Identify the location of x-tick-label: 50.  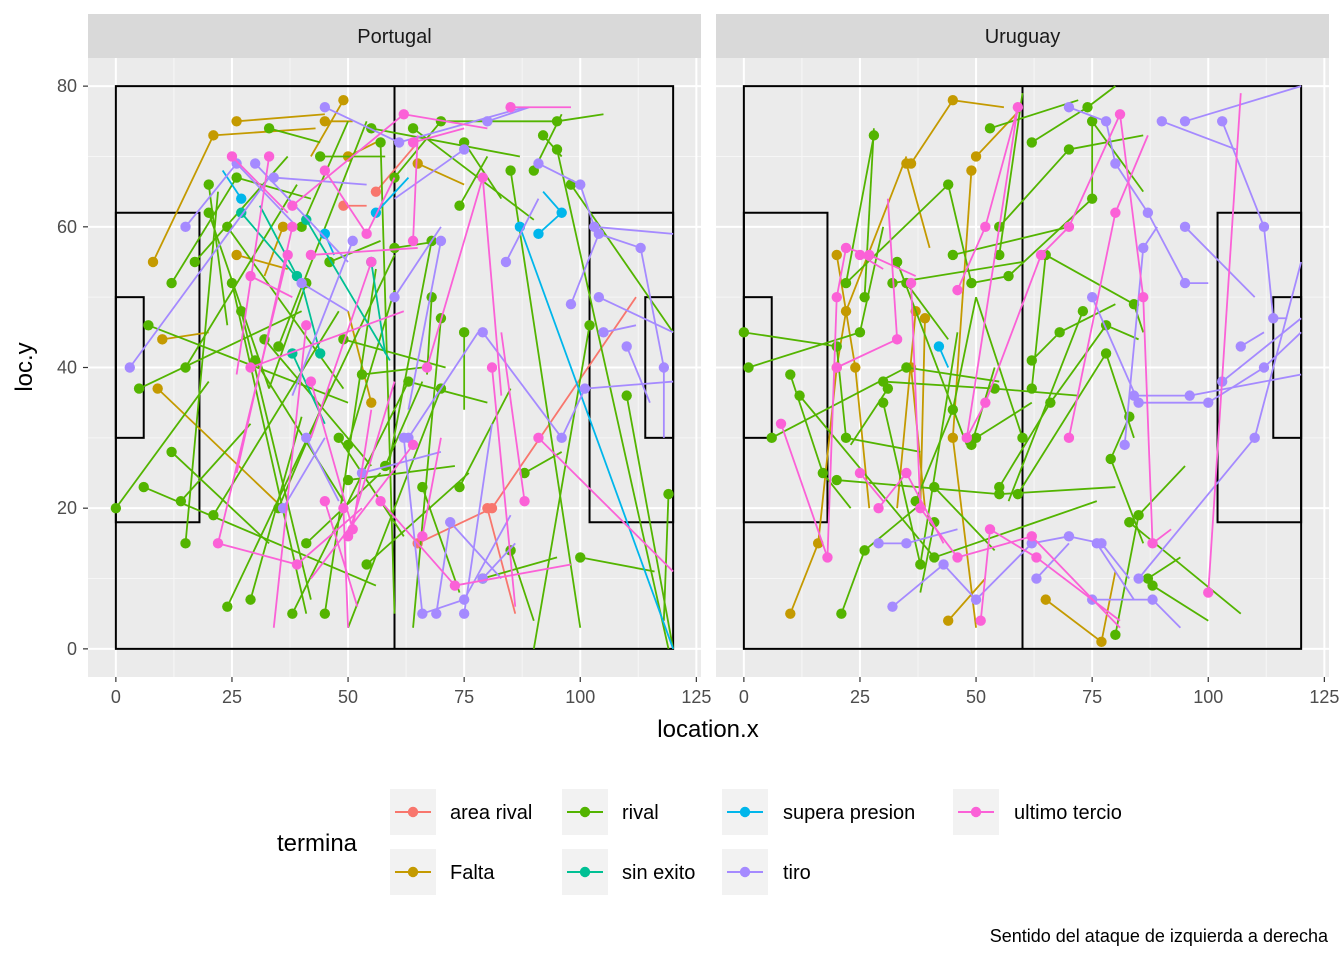
(976, 697).